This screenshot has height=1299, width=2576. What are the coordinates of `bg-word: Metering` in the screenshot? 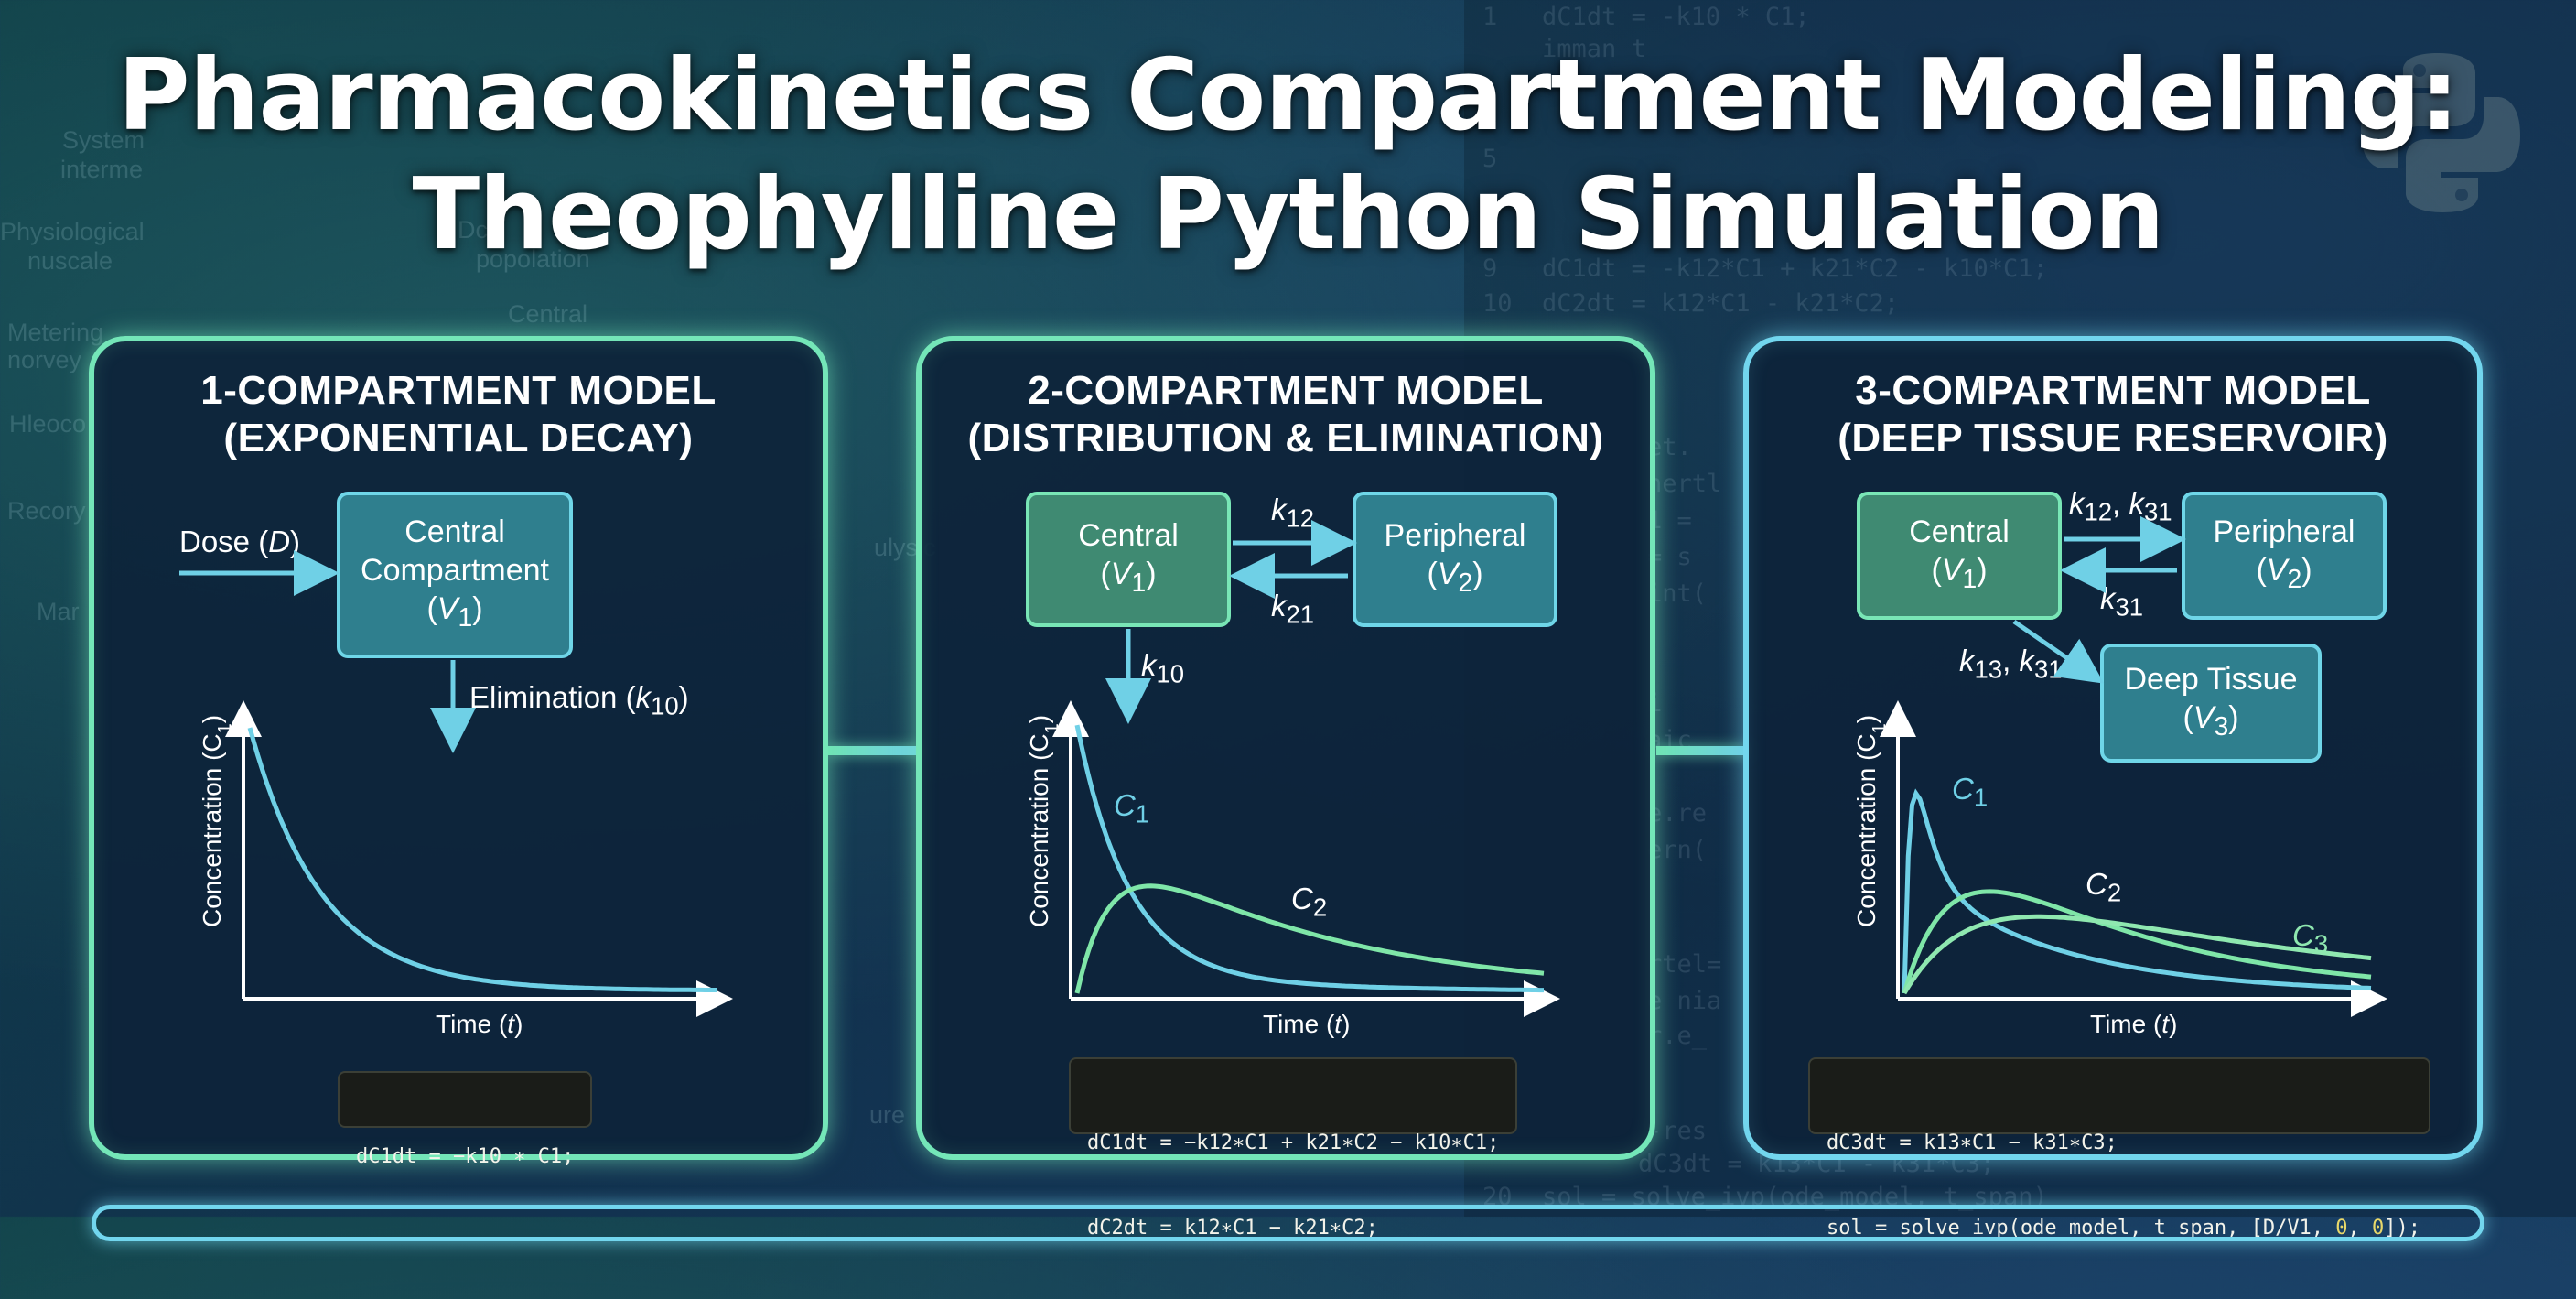 It's located at (55, 333).